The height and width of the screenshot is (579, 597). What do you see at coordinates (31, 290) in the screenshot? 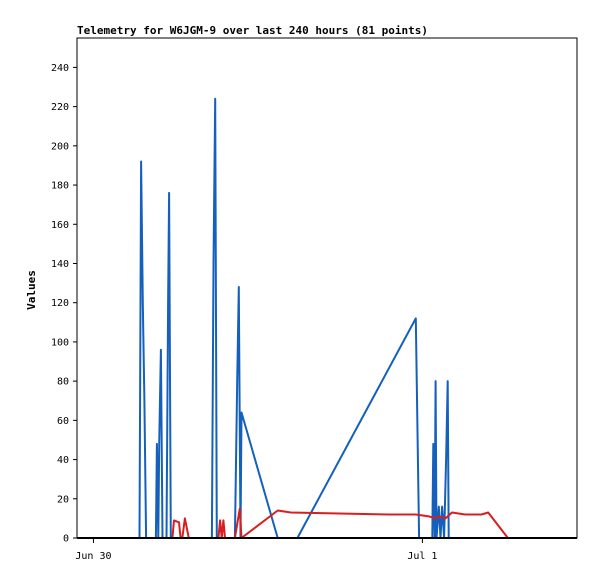
I see `y-axis-label: Values` at bounding box center [31, 290].